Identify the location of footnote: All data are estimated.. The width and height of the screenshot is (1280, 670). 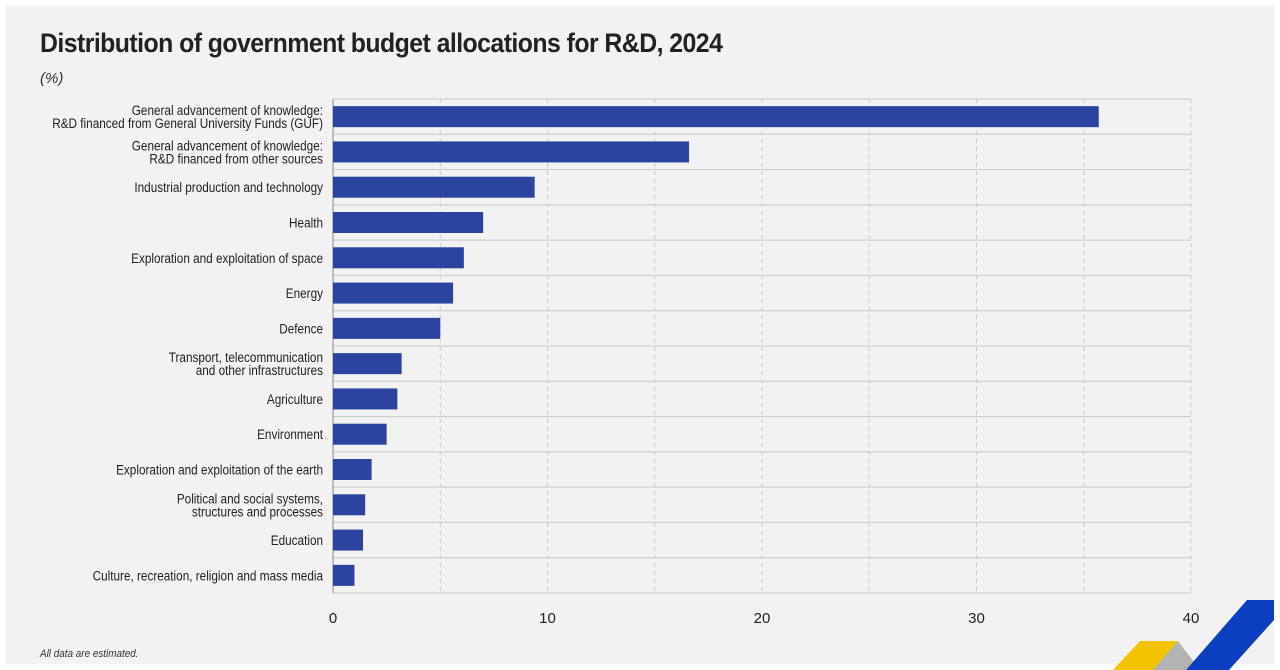
(89, 654).